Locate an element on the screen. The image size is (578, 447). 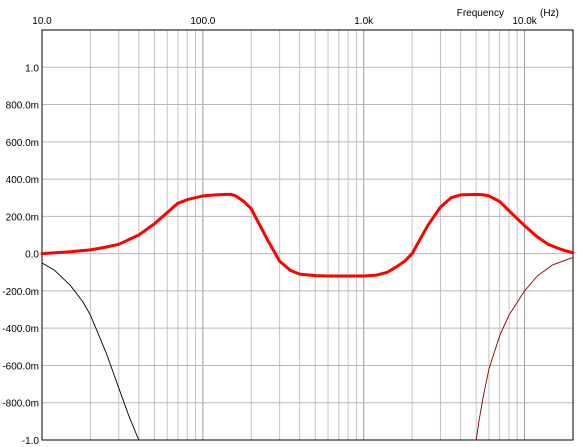
y-tick-label: 800.0m is located at coordinates (22, 106).